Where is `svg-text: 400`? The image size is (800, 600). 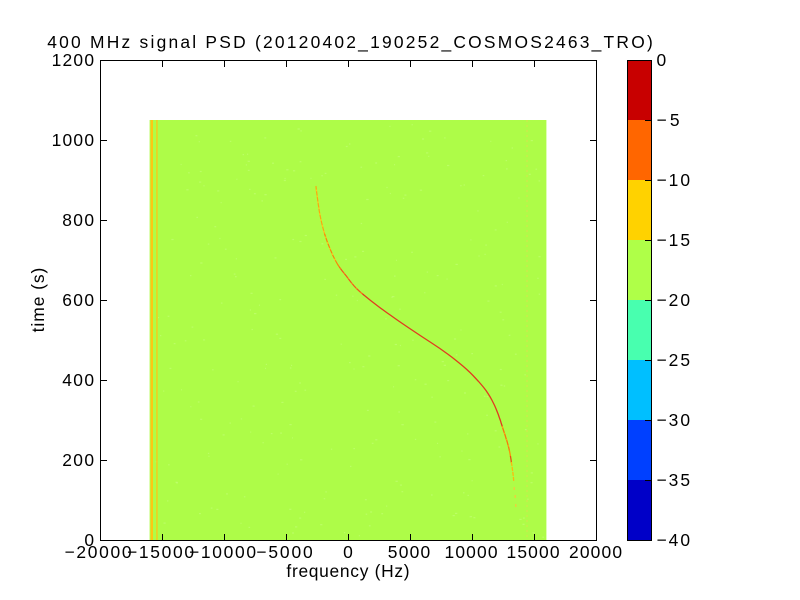 svg-text: 400 is located at coordinates (78, 380).